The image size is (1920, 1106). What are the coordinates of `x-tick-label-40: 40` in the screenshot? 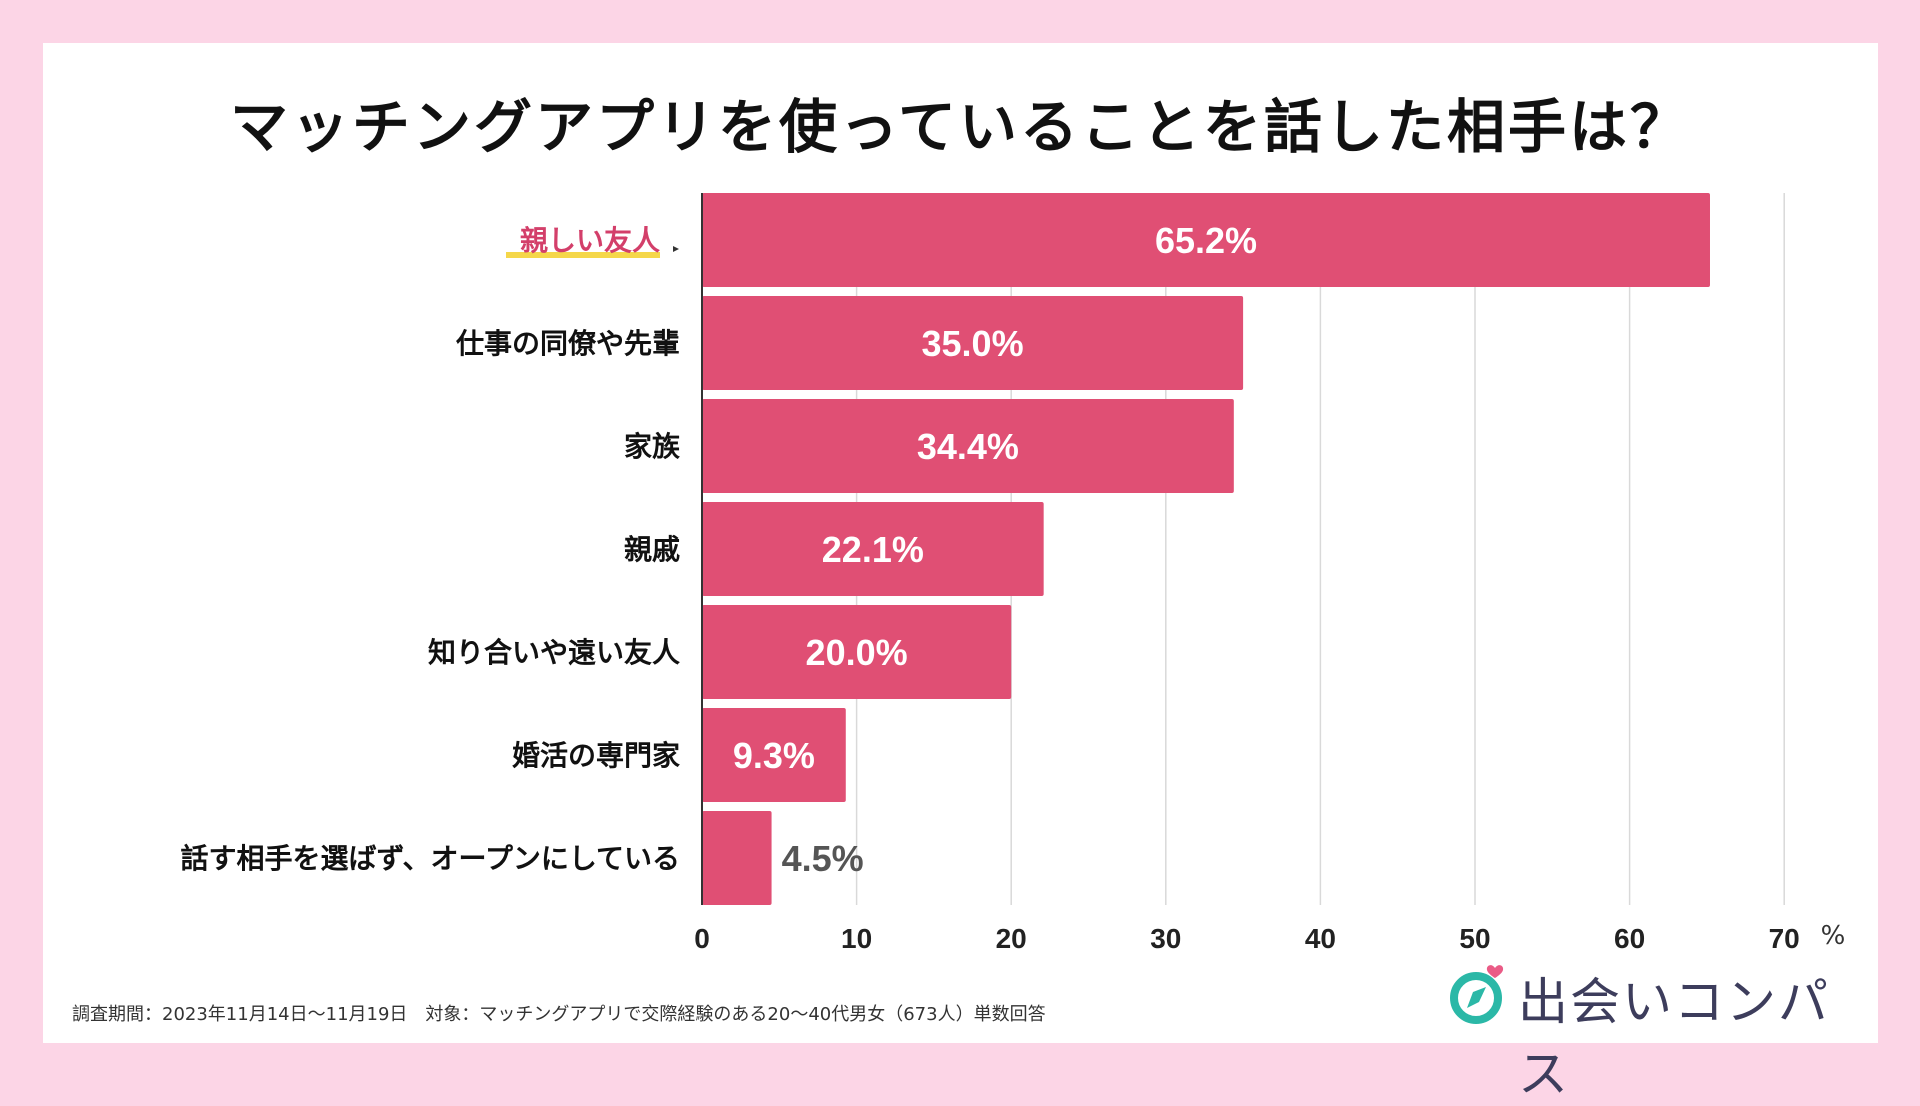 It's located at (1320, 938).